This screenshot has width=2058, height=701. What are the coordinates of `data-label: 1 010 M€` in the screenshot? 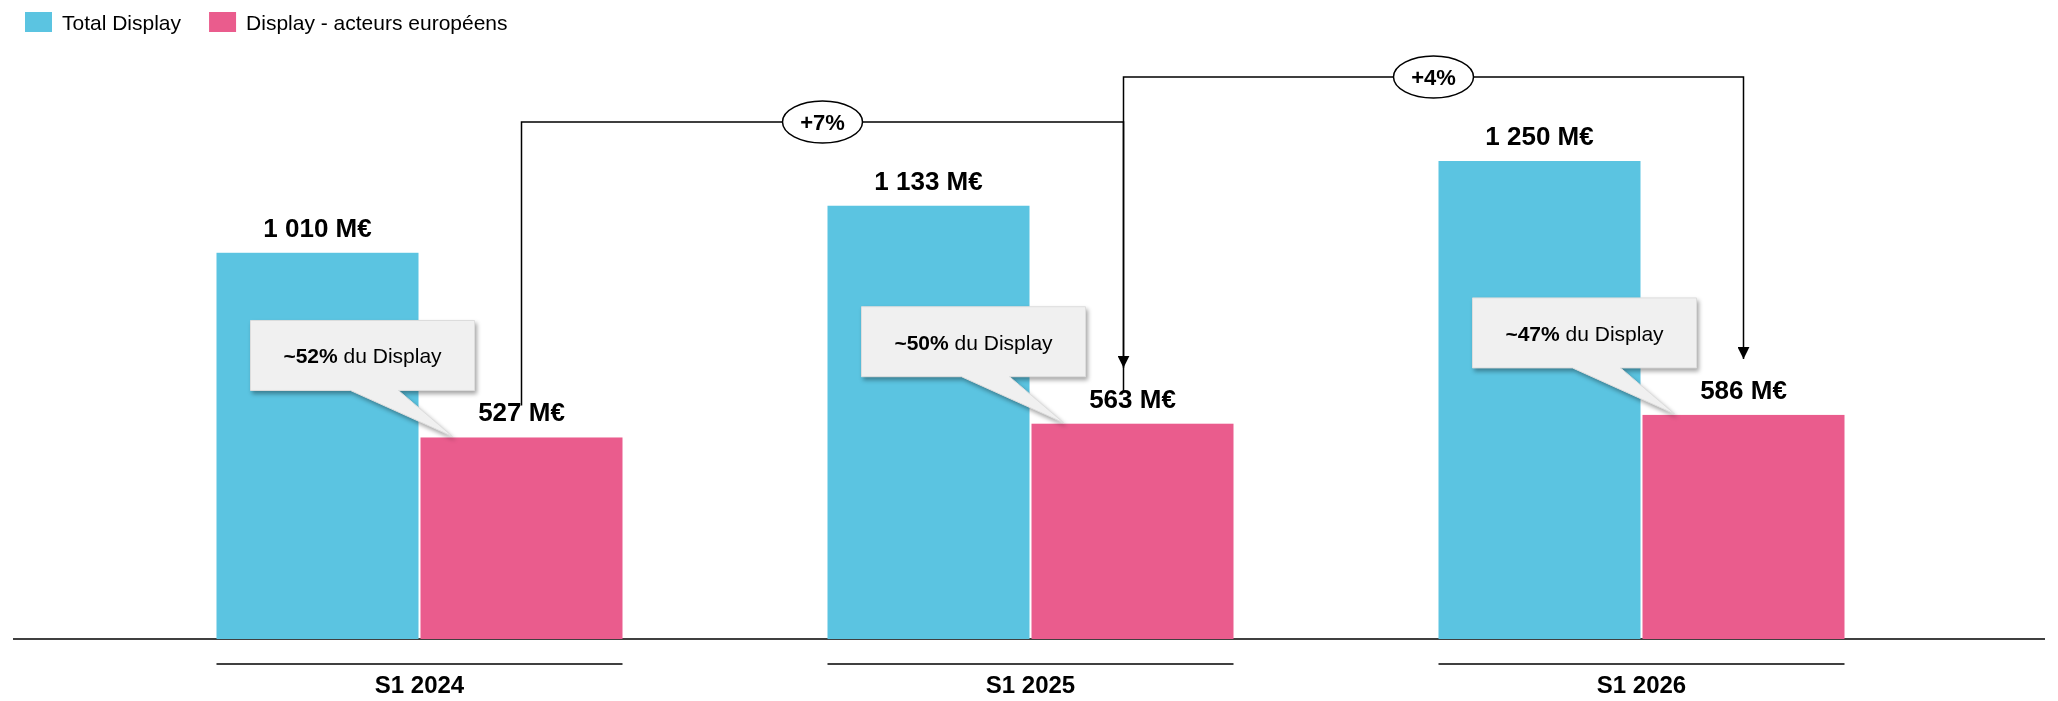 It's located at (317, 227).